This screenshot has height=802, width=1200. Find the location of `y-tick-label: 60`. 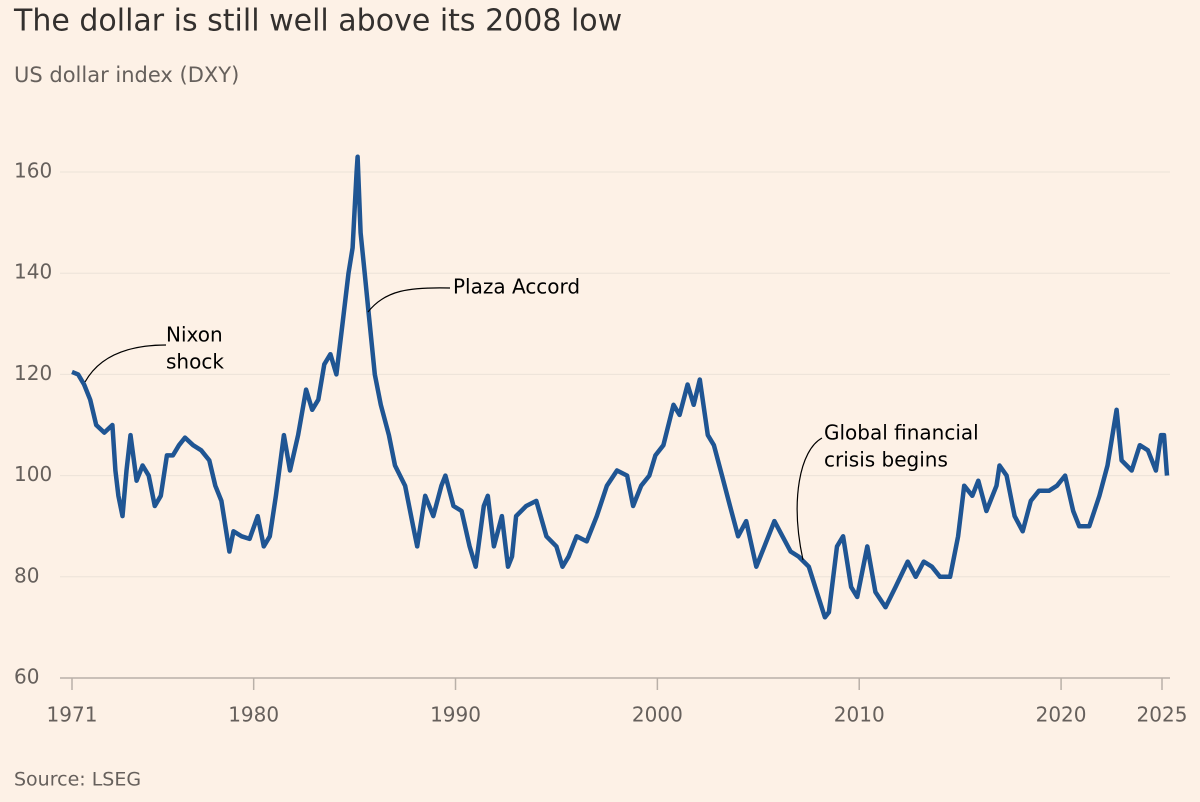

y-tick-label: 60 is located at coordinates (26, 677).